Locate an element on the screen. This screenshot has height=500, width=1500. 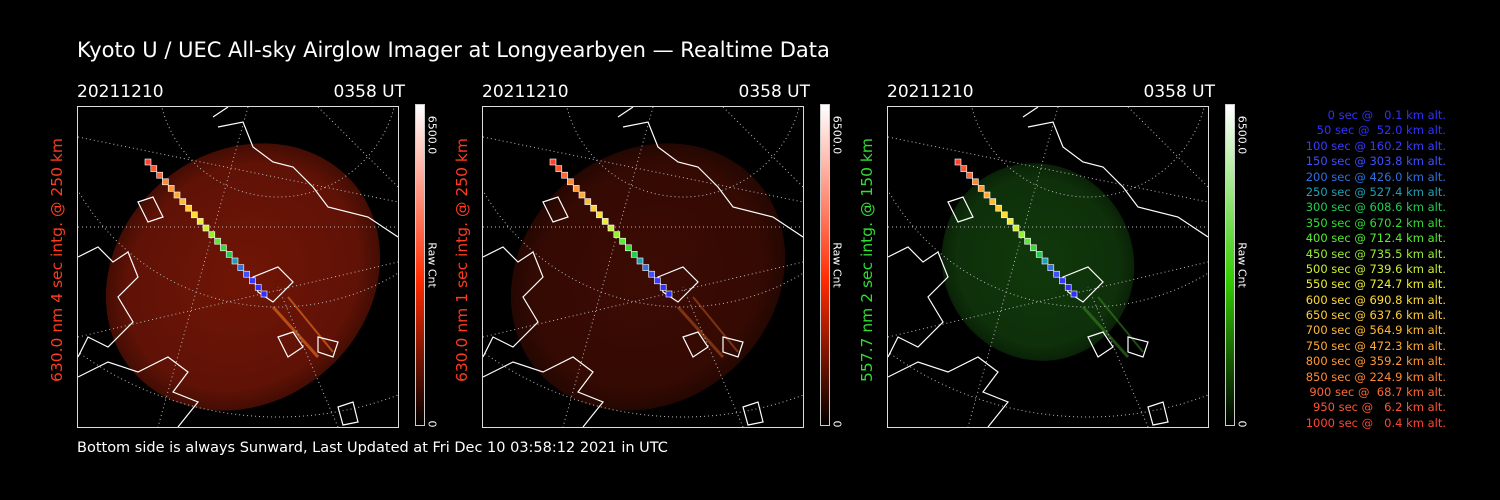
legend-item: 500 sec @ 739.6 km alt. is located at coordinates (1375, 268).